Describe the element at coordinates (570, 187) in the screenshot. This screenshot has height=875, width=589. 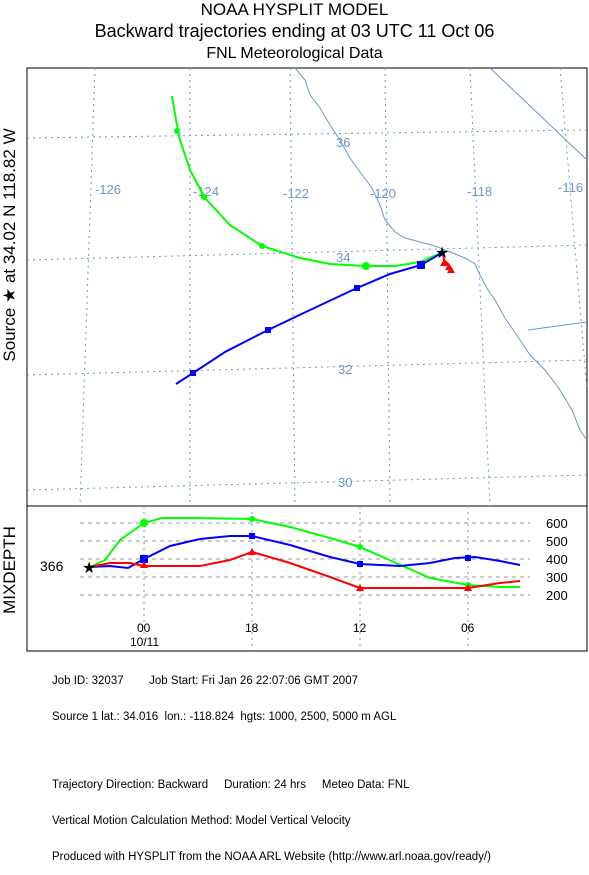
I see `lon-label: -116` at that location.